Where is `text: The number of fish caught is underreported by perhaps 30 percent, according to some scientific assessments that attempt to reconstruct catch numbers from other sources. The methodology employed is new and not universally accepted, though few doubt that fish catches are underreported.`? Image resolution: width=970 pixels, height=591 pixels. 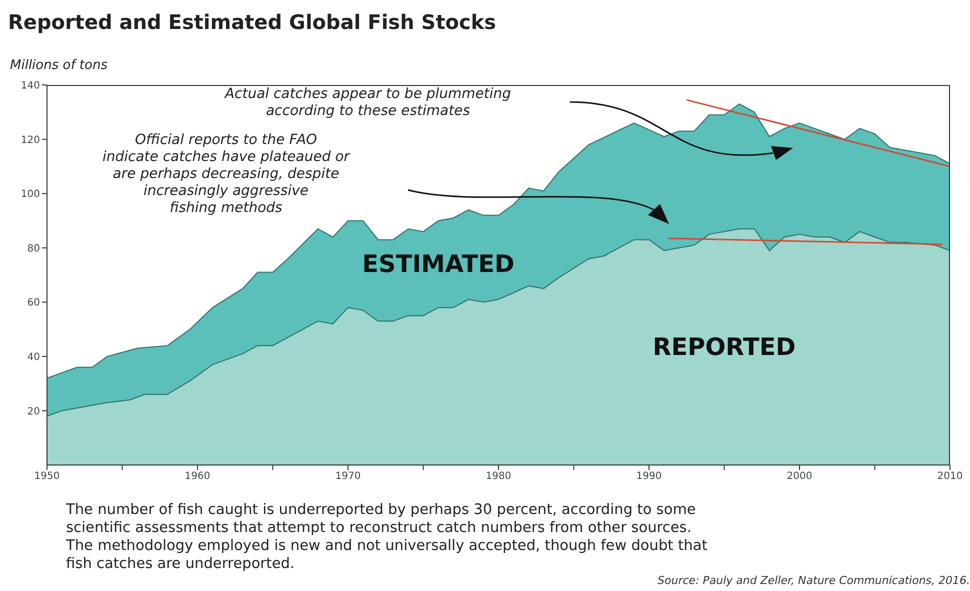 text: The number of fish caught is underreported by perhaps 30 percent, according to some scientific assessments that attempt to reconstruct catch numbers from other sources. The methodology employed is new and not universally accepted, though few doubt that fish catches are underreported. is located at coordinates (387, 537).